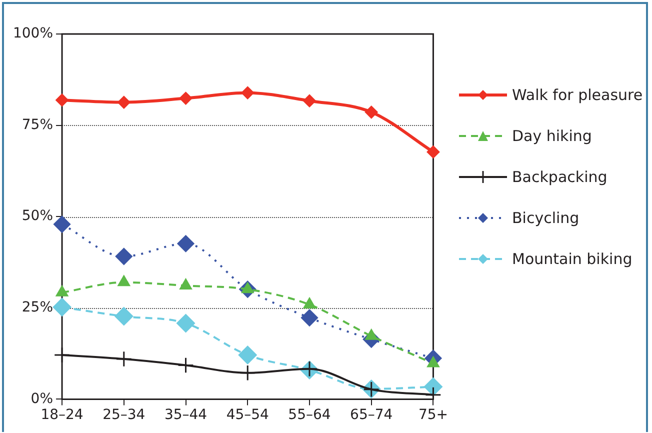  Describe the element at coordinates (552, 135) in the screenshot. I see `legend-label: Day hiking` at that location.